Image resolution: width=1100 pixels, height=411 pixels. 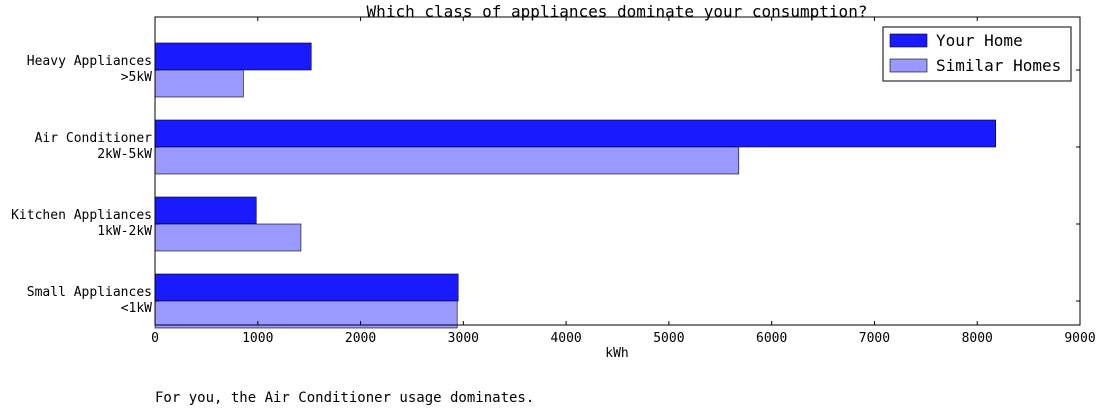 I want to click on x-tick-label: 1000, so click(x=257, y=338).